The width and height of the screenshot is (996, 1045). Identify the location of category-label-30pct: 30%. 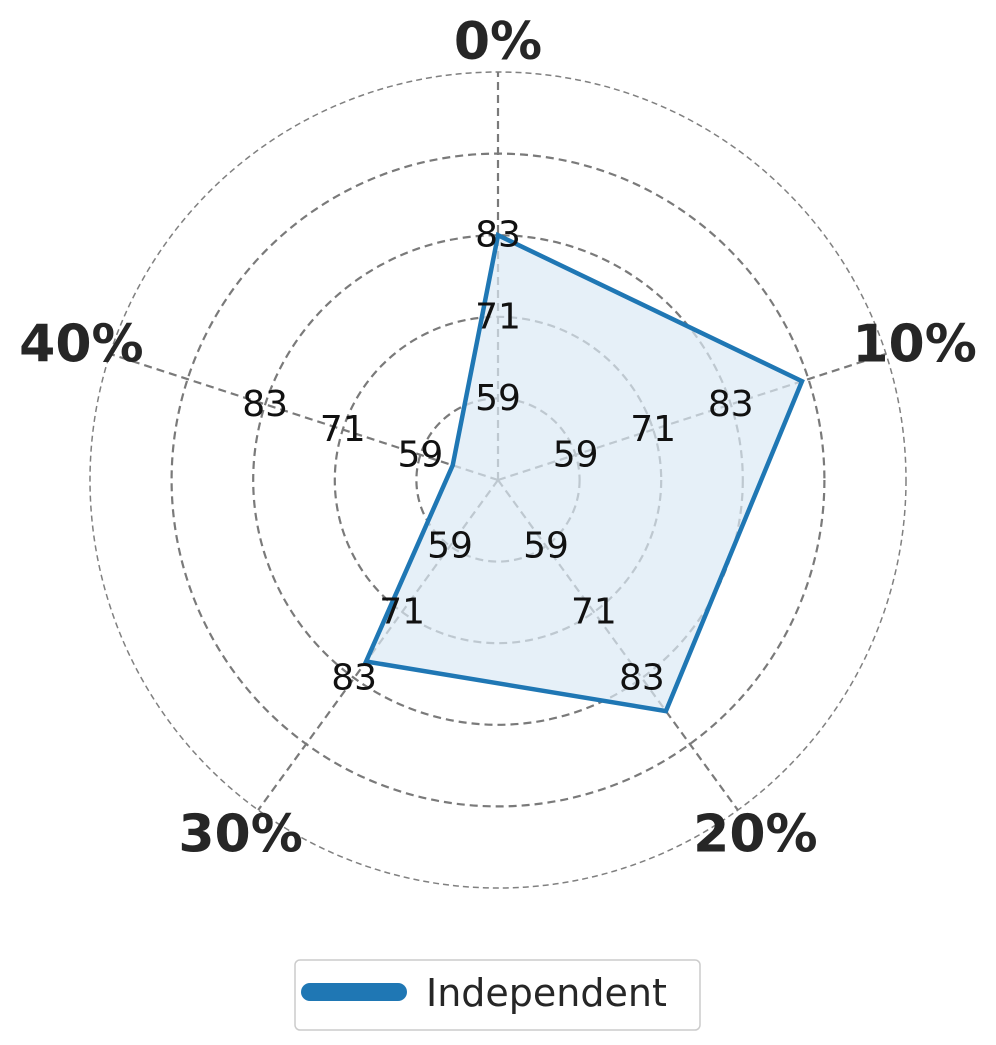
(240, 834).